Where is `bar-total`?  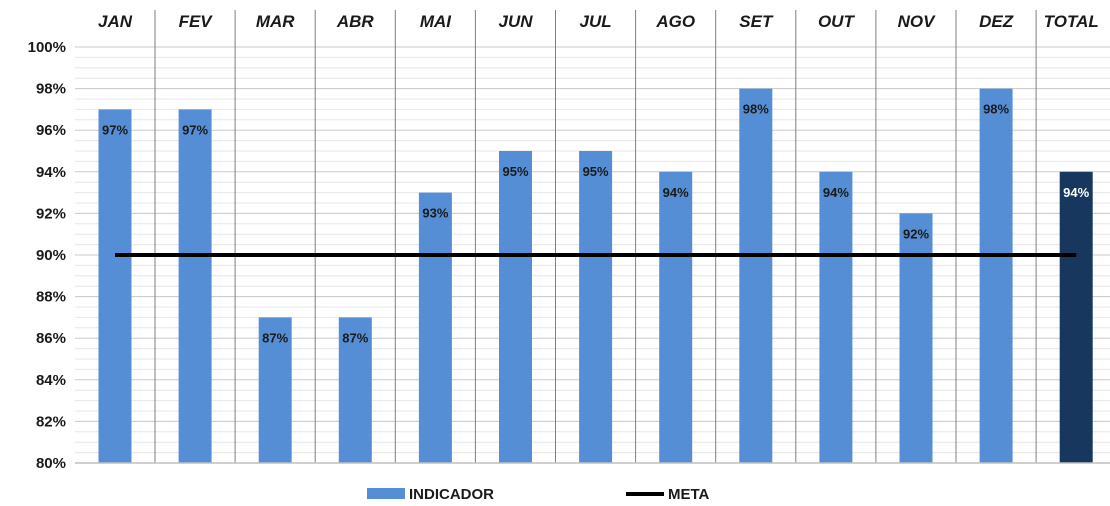
bar-total is located at coordinates (1076, 317).